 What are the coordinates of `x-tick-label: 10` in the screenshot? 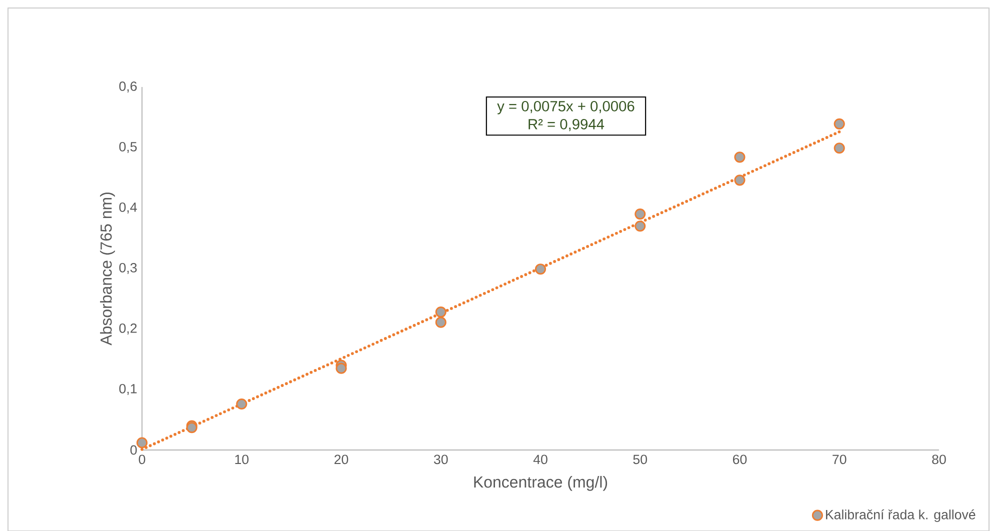 It's located at (242, 459).